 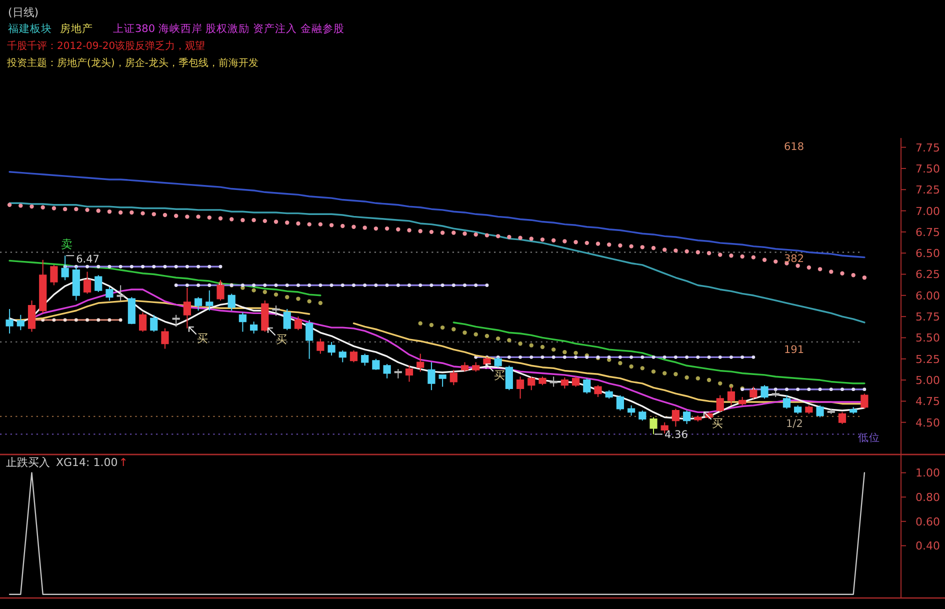 I want to click on y-tick-label: 6.75, so click(x=928, y=232).